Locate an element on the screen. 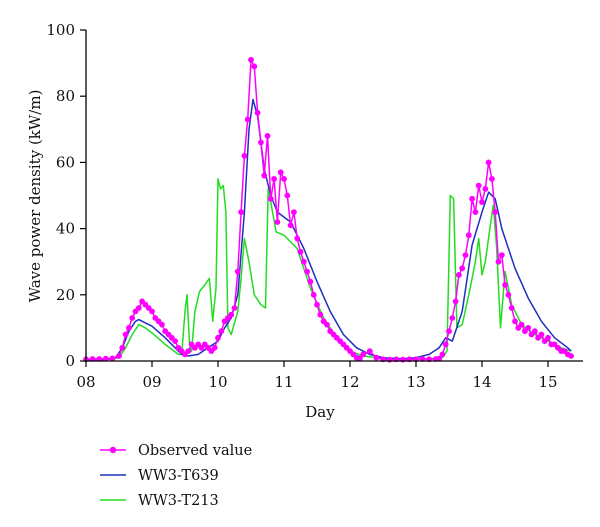  x-tick-label: 12 is located at coordinates (349, 382).